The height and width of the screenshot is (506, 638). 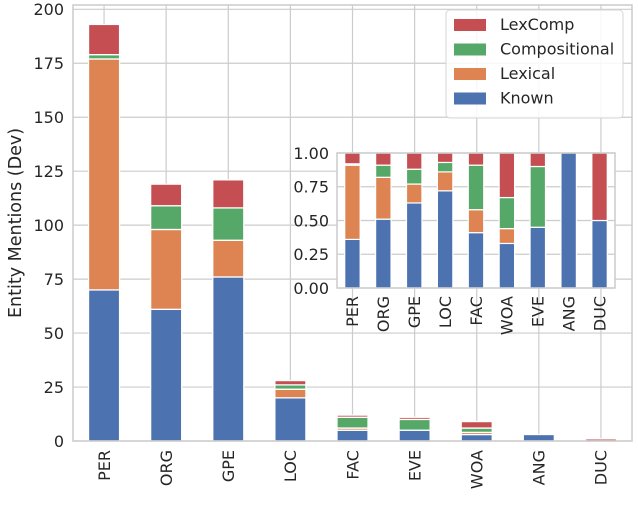 I want to click on main-bar-fac-known, so click(x=352, y=435).